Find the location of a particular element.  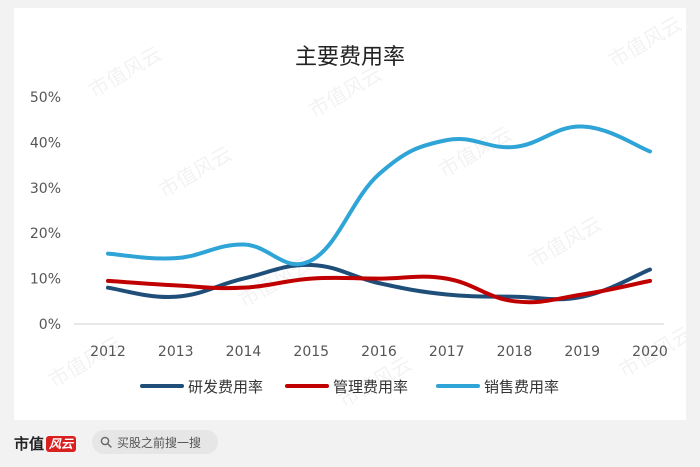

legend-label: 研发费用率 is located at coordinates (225, 387).